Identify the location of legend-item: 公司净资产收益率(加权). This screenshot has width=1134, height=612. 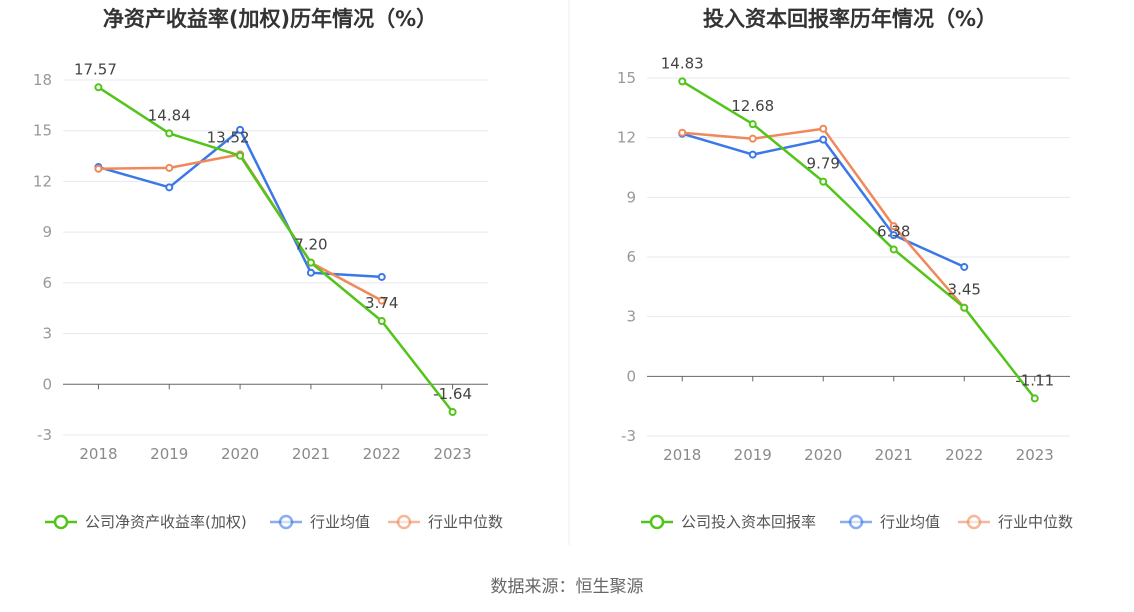
(146, 522).